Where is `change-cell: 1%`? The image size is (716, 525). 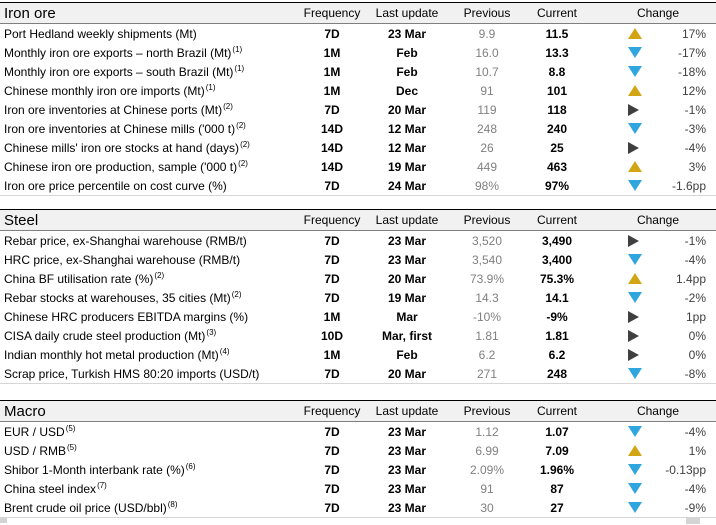 change-cell: 1% is located at coordinates (654, 451).